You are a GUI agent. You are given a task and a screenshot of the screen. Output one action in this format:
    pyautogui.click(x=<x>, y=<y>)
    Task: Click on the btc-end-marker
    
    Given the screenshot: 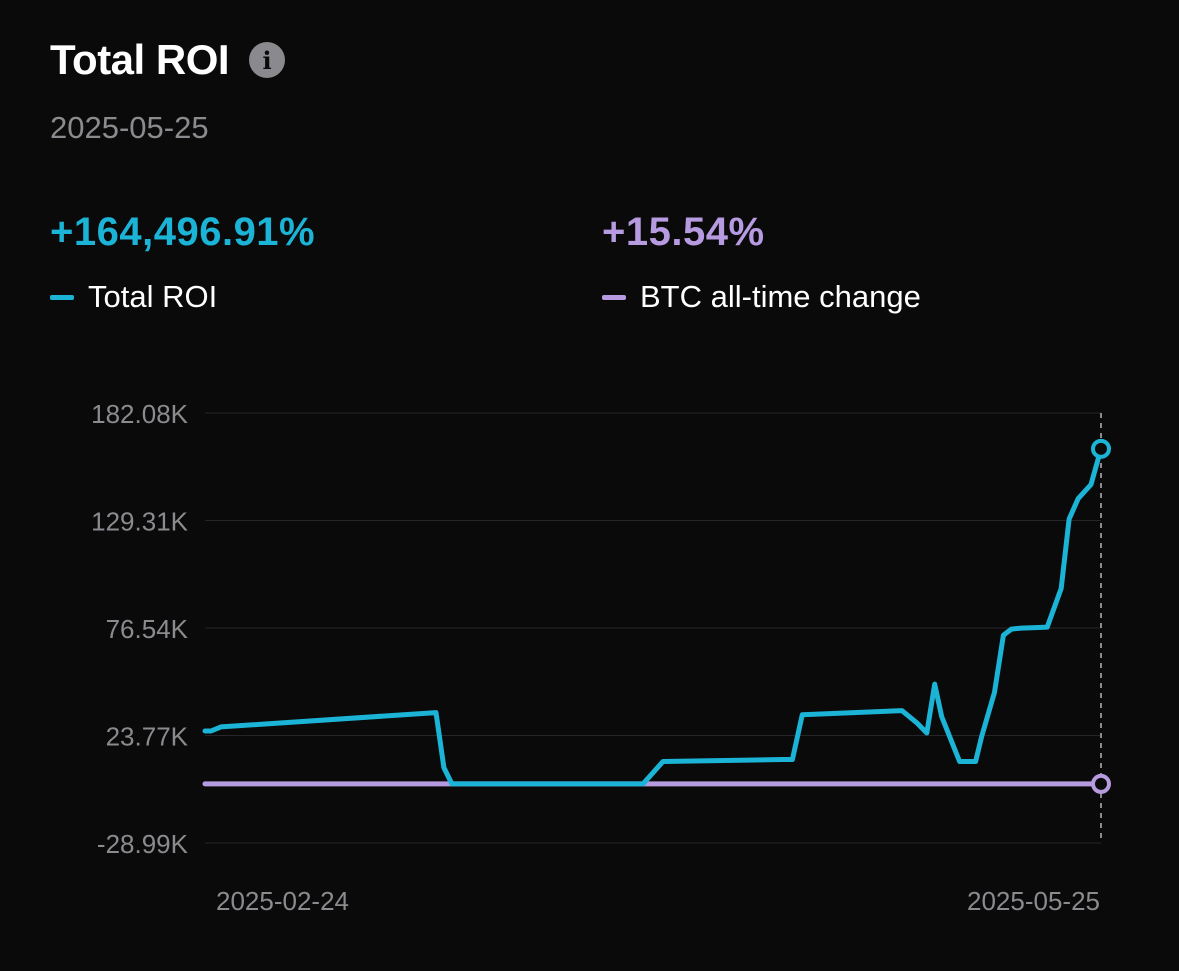 What is the action you would take?
    pyautogui.click(x=1101, y=783)
    